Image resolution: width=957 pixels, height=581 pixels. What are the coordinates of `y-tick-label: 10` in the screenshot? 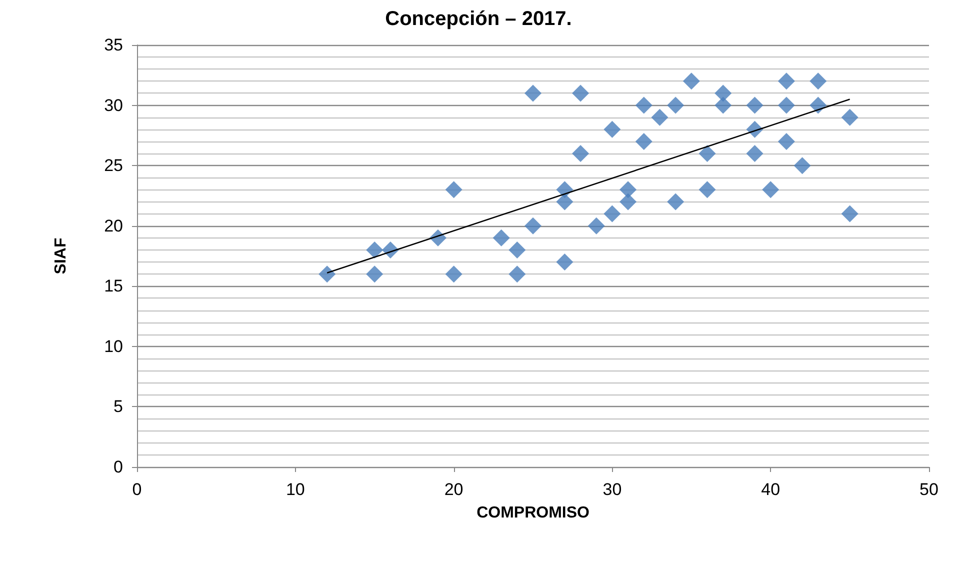 It's located at (113, 346).